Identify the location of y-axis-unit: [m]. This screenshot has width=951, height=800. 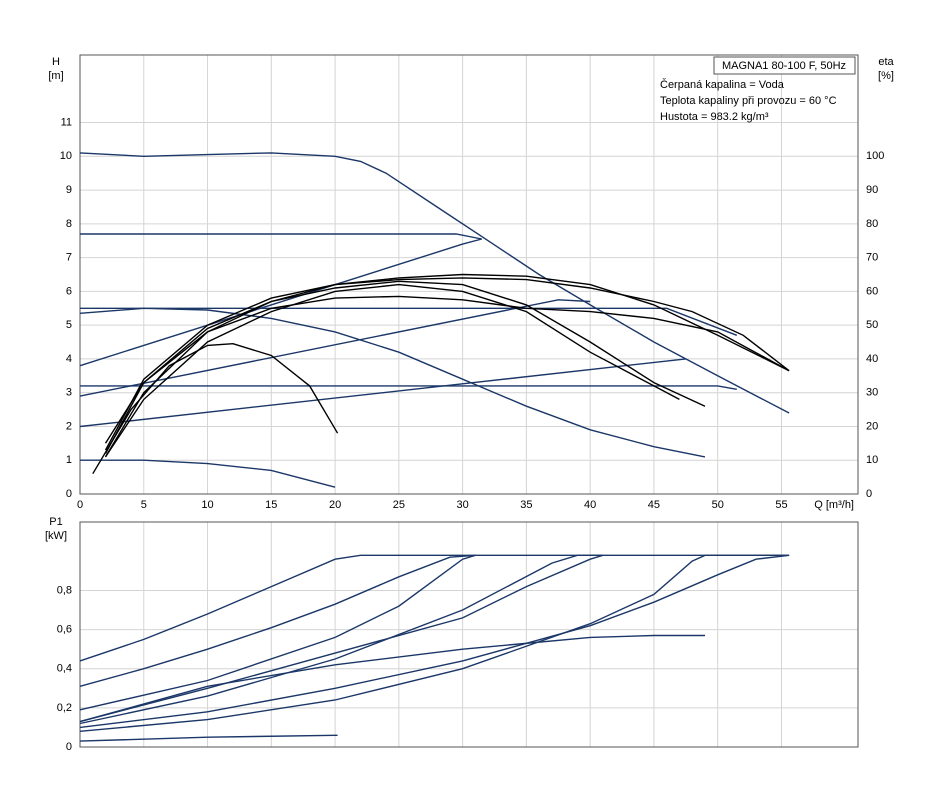
(55, 76).